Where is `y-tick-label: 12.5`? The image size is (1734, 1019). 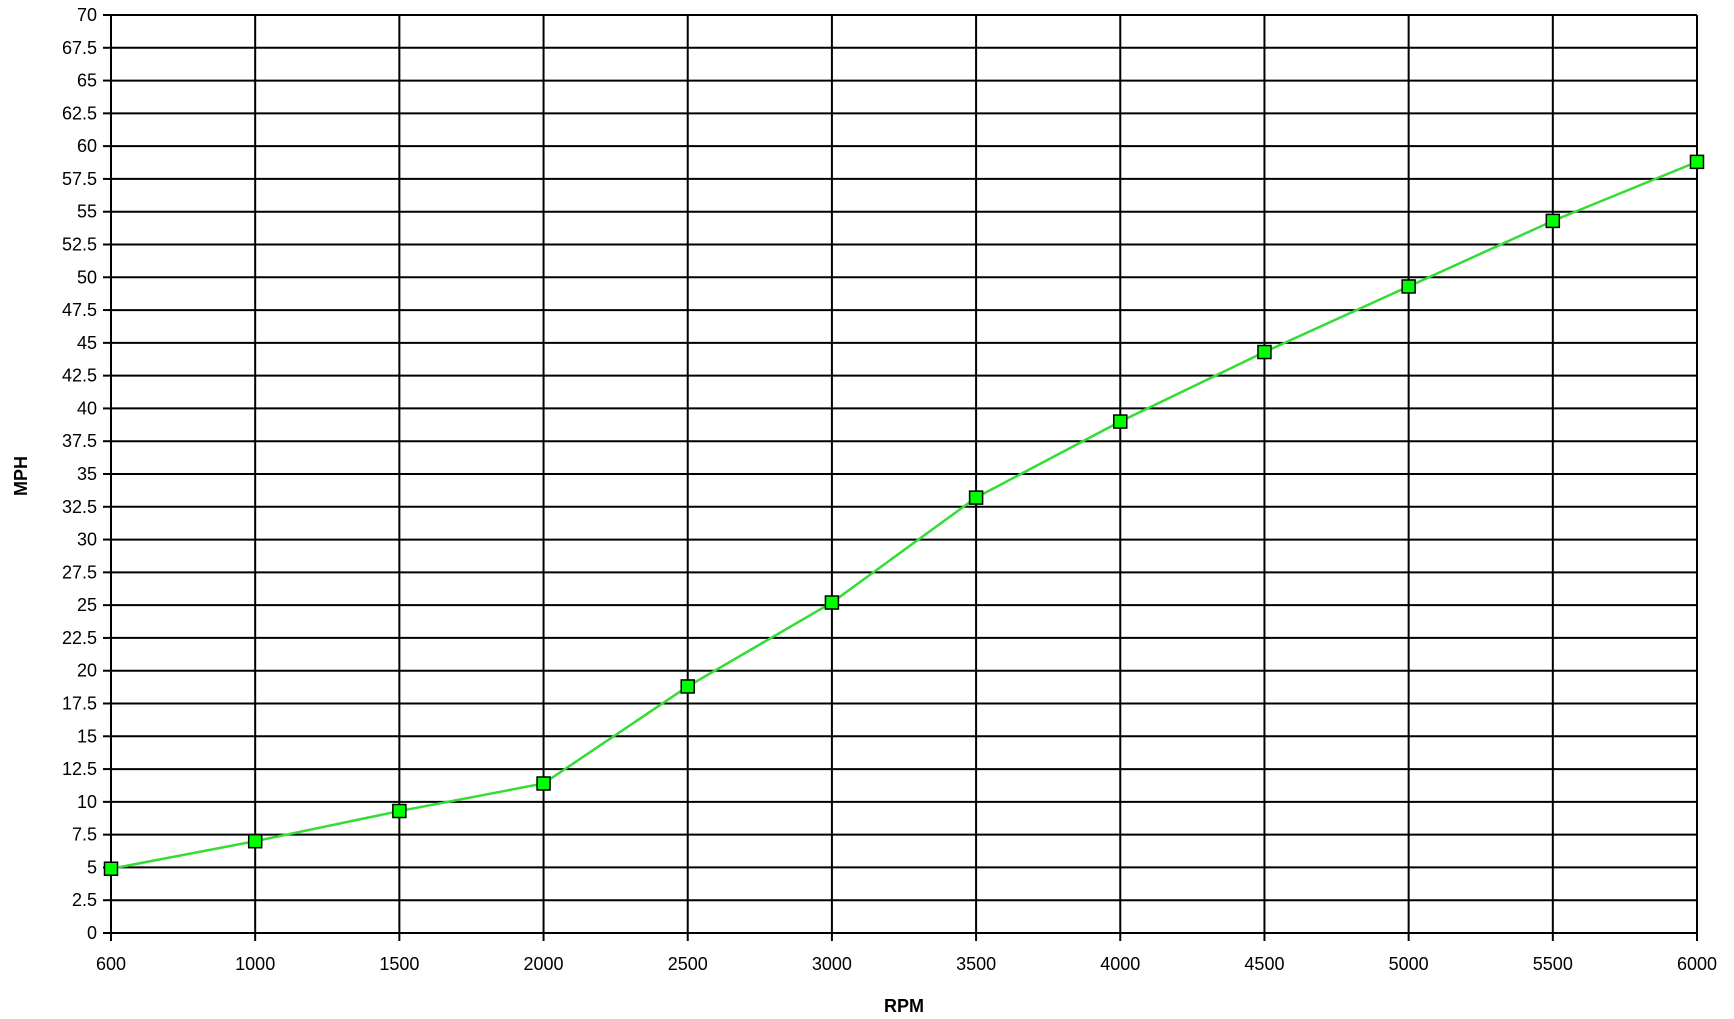
y-tick-label: 12.5 is located at coordinates (79, 769).